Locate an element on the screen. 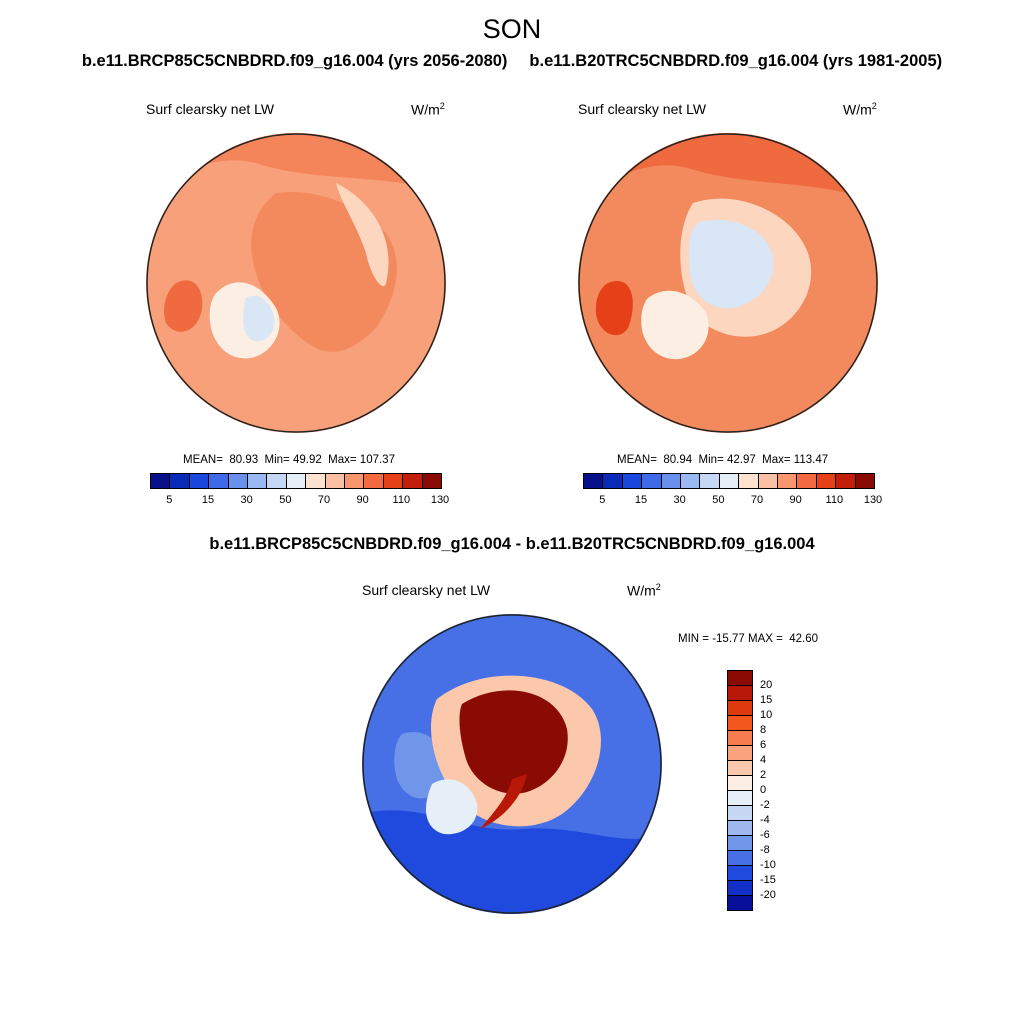  panel-a-min: 49.92 is located at coordinates (307, 460).